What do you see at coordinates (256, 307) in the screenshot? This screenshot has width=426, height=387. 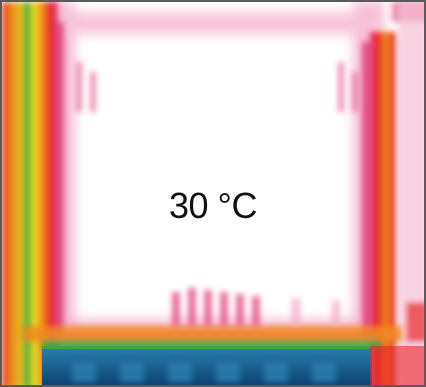 I see `pink-streaks-bottom` at bounding box center [256, 307].